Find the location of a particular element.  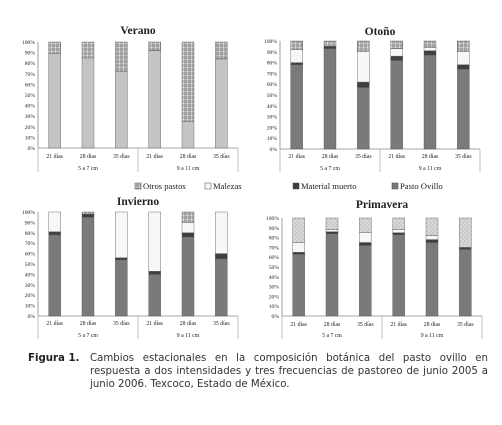

panel-title-verano: Verano is located at coordinates (138, 31).